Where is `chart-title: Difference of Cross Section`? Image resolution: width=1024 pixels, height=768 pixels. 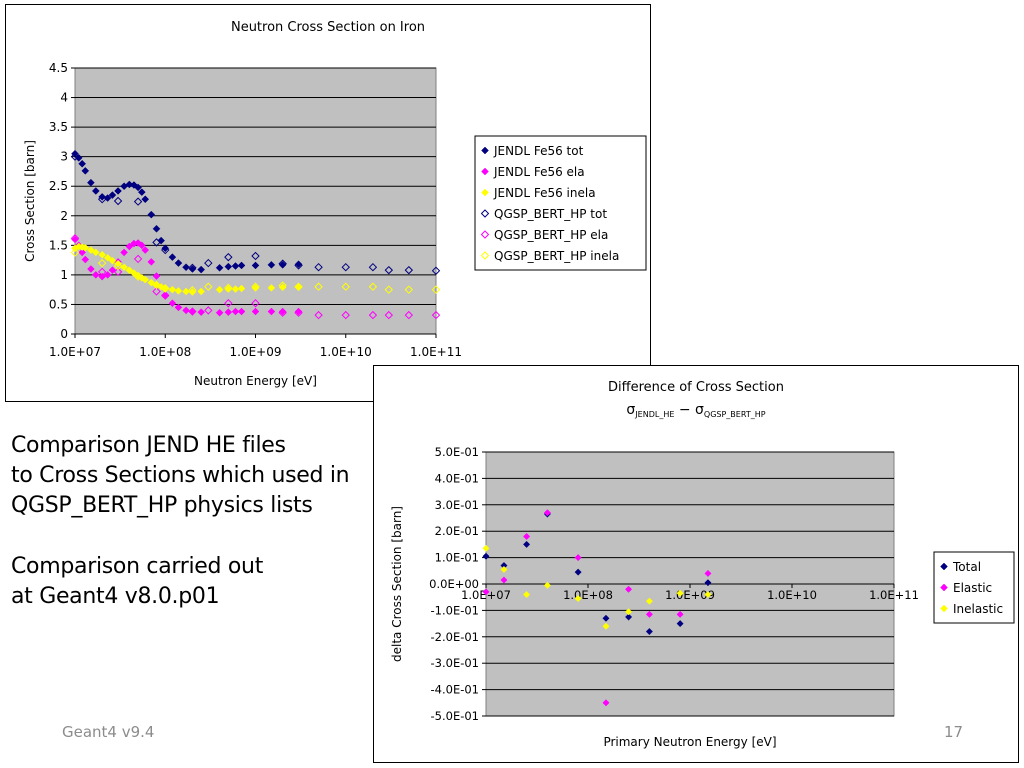 chart-title: Difference of Cross Section is located at coordinates (696, 387).